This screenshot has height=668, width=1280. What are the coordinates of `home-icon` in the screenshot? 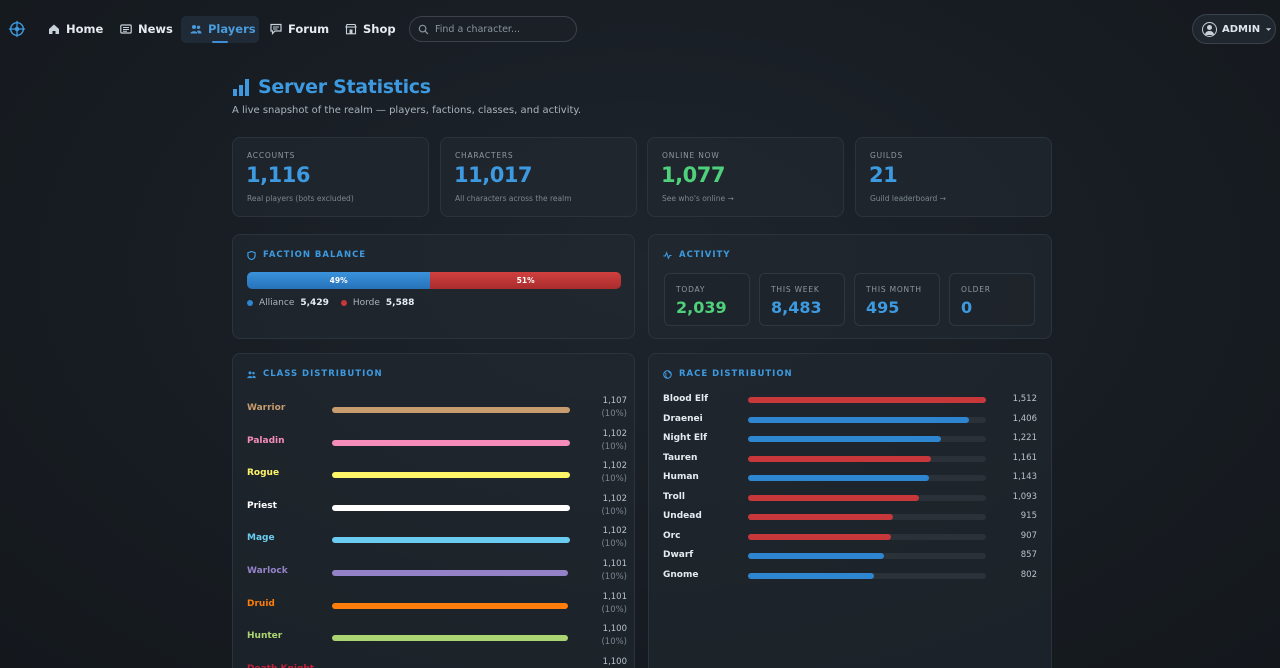 It's located at (54, 29).